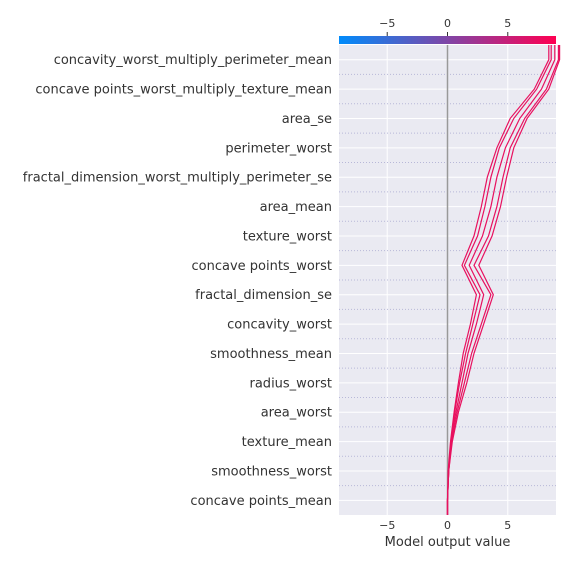 This screenshot has height=568, width=576. Describe the element at coordinates (447, 525) in the screenshot. I see `bottom-tick-label: 0` at that location.